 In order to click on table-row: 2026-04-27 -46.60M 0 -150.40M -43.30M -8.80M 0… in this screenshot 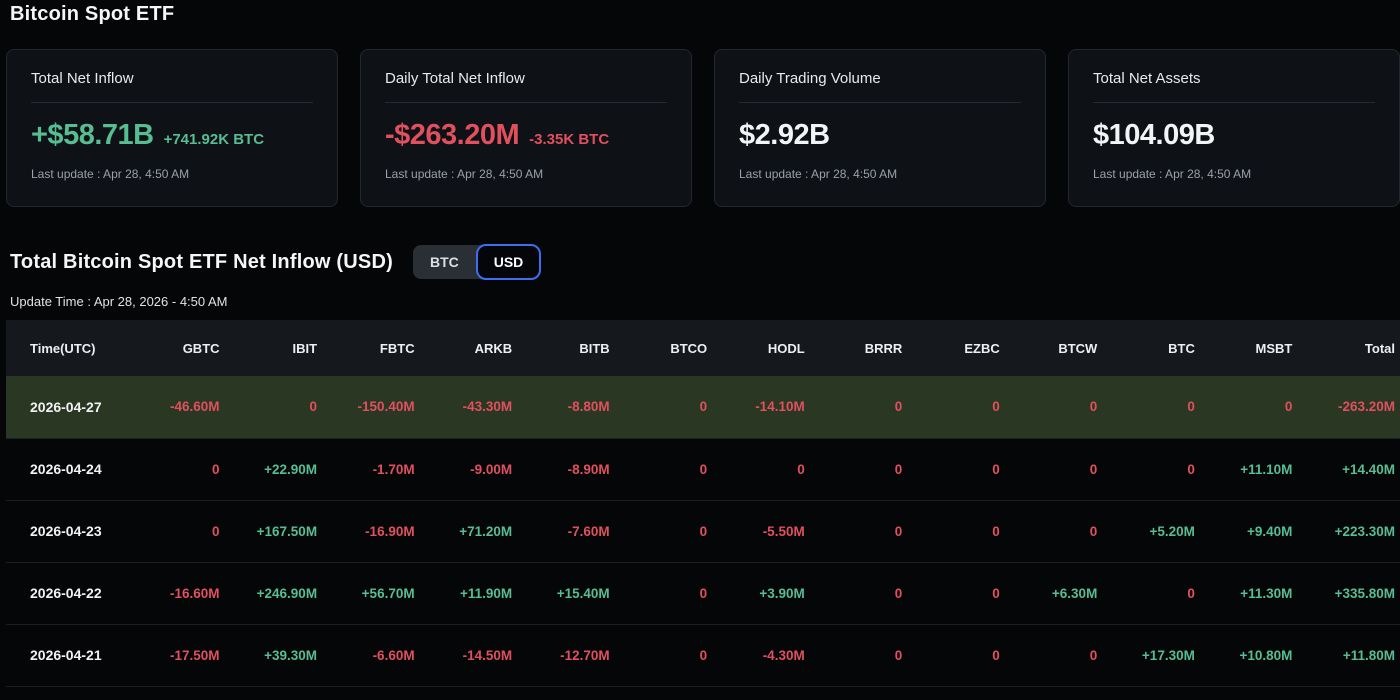, I will do `click(703, 407)`.